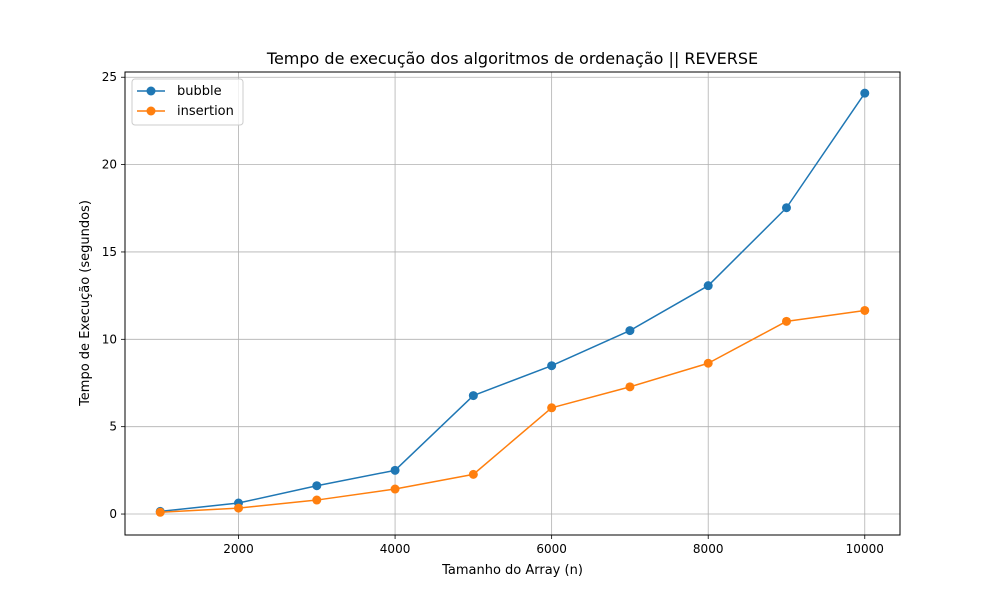 This screenshot has width=1000, height=604. Describe the element at coordinates (109, 165) in the screenshot. I see `y-tick-label: 20` at that location.